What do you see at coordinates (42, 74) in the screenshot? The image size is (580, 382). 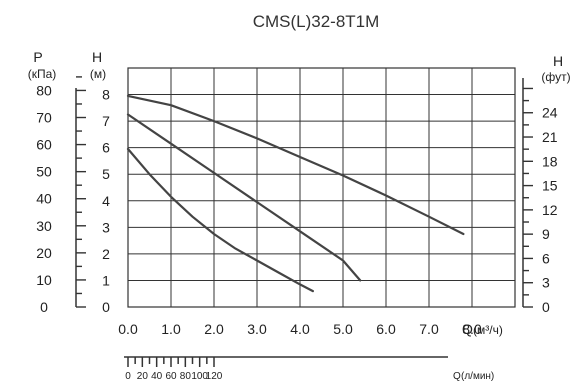 I see `pressure-axis-unit: (кПа)` at bounding box center [42, 74].